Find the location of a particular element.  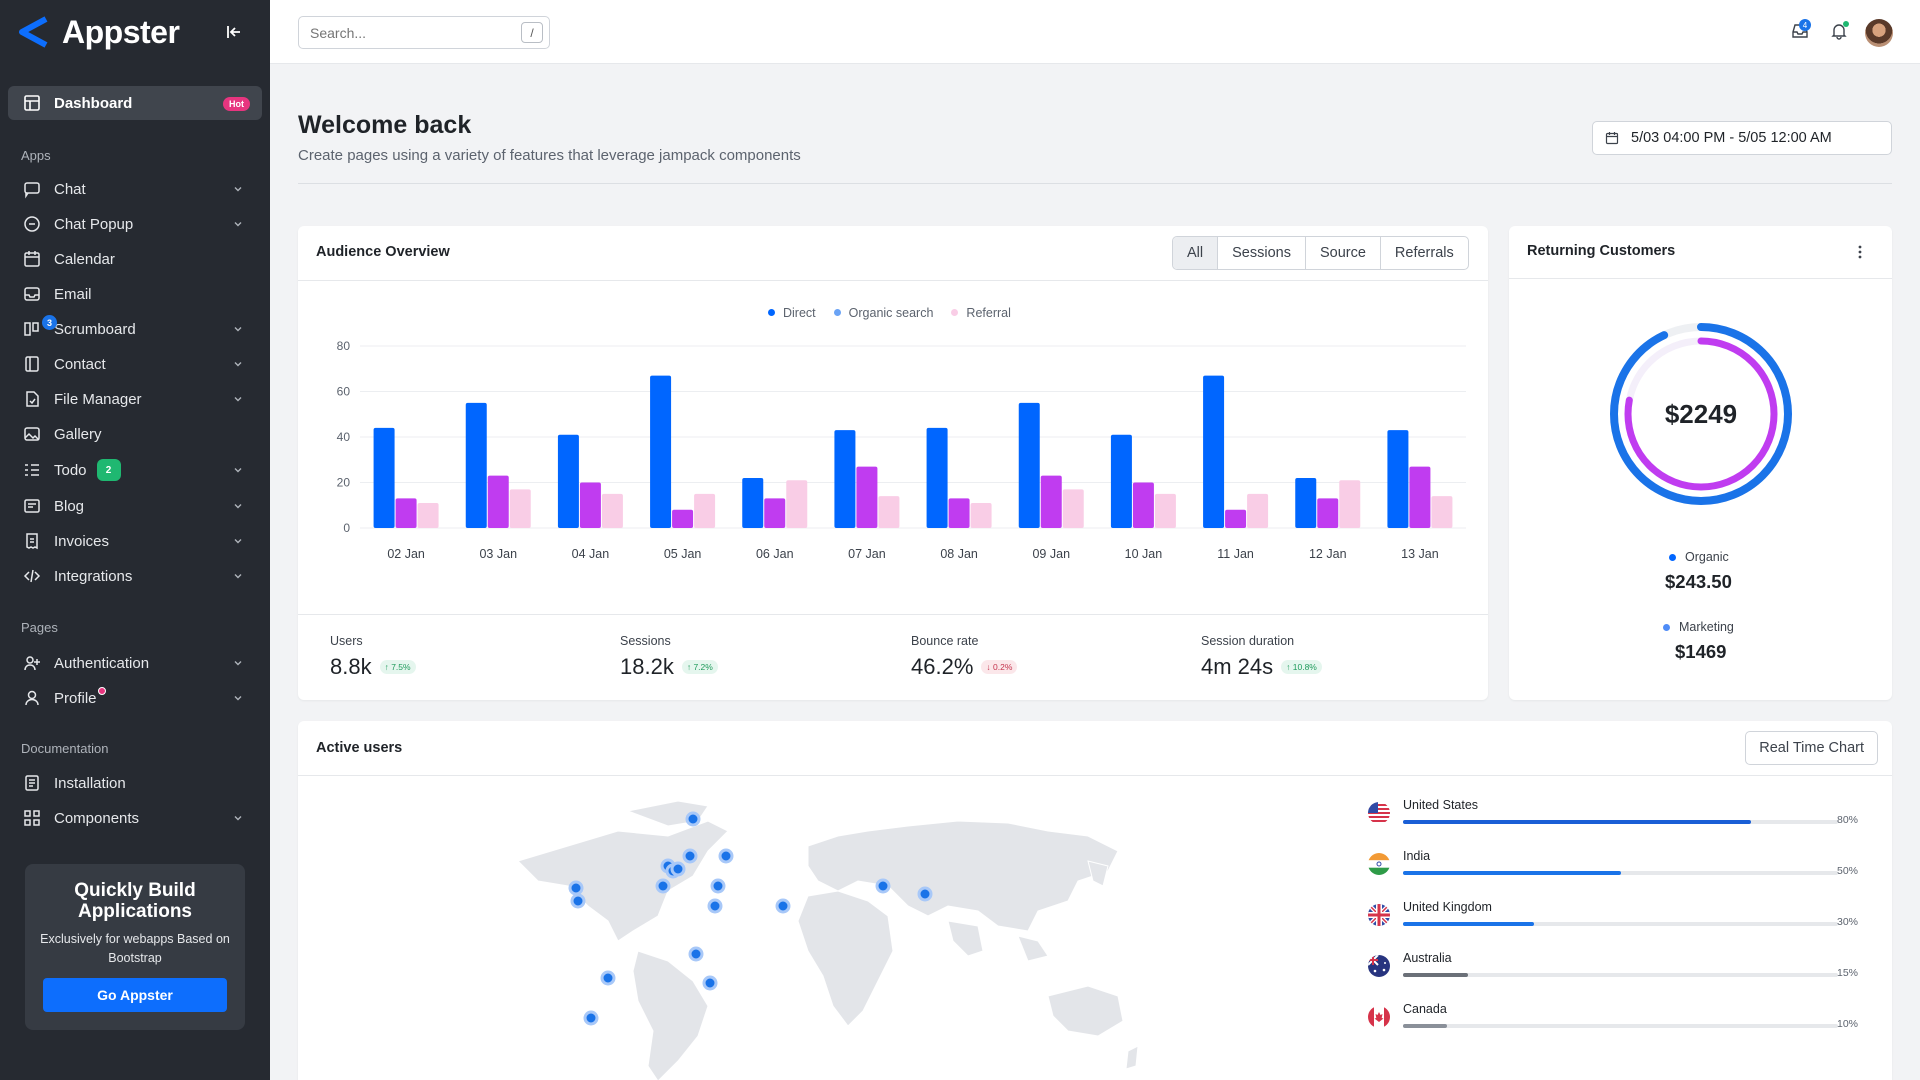

sidebar-item-installation: Installation is located at coordinates (135, 783).